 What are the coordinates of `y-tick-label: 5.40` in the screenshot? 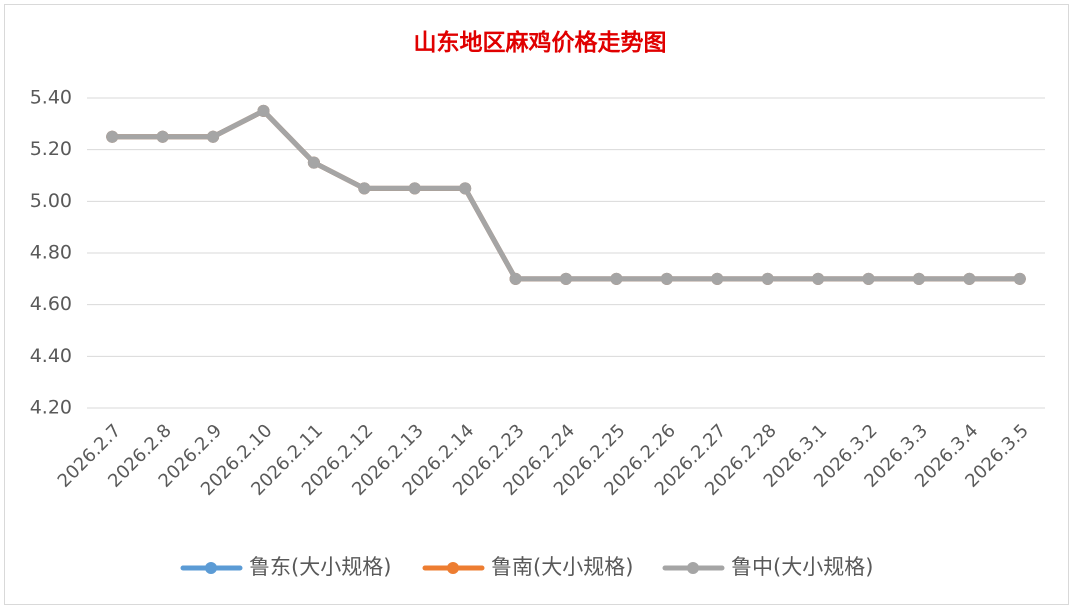 It's located at (51, 98).